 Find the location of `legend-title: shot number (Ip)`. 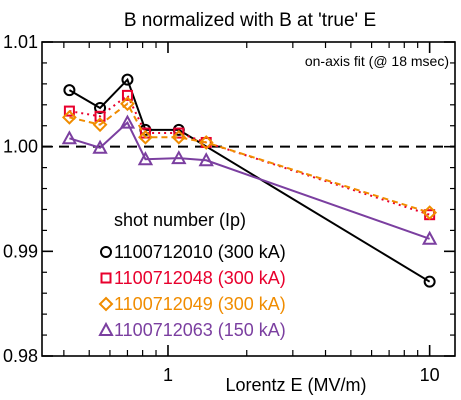

legend-title: shot number (Ip) is located at coordinates (180, 220).